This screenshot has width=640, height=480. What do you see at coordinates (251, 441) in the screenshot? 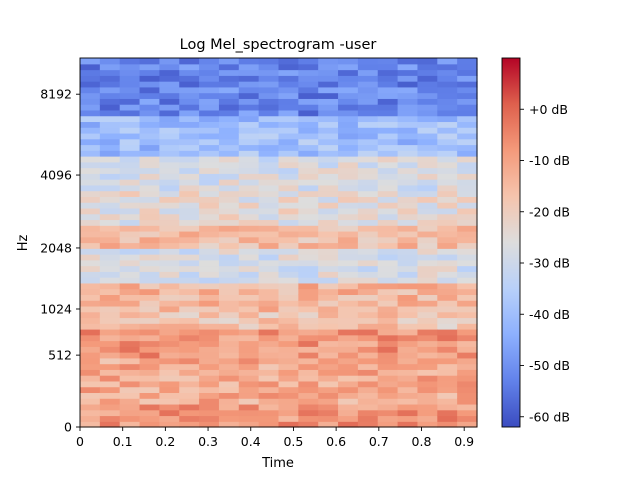
I see `x-tick-label: 0.4` at bounding box center [251, 441].